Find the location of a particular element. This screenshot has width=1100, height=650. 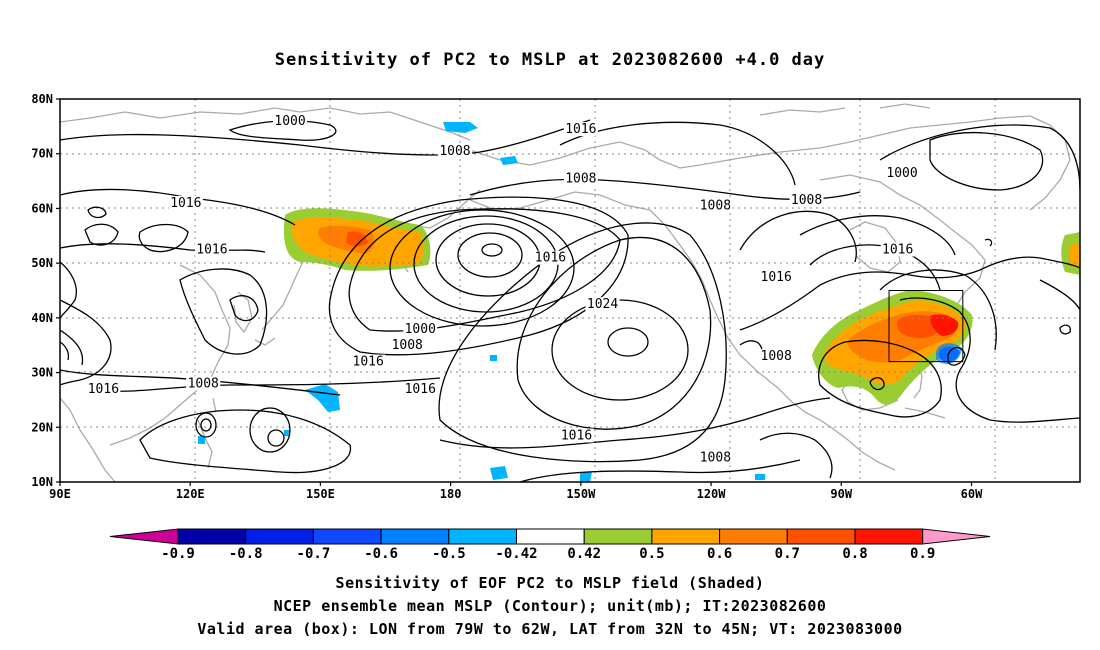

contour-atl-small is located at coordinates (1065, 329).